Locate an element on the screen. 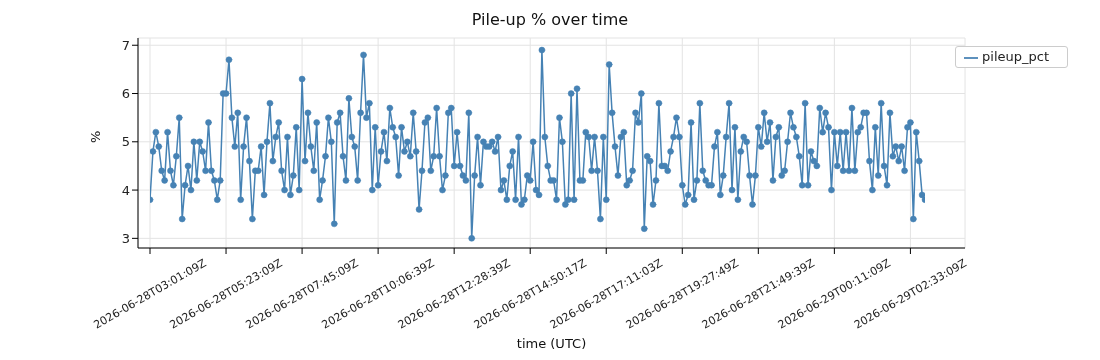  y-axis-title: % is located at coordinates (95, 136).